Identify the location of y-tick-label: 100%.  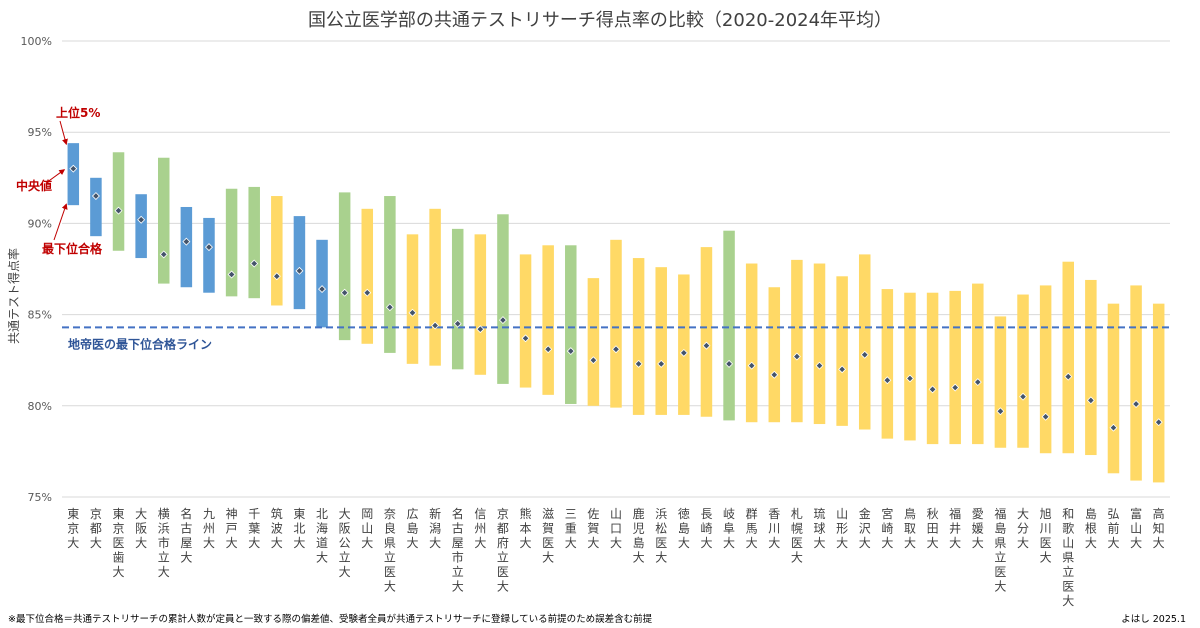
(36, 41).